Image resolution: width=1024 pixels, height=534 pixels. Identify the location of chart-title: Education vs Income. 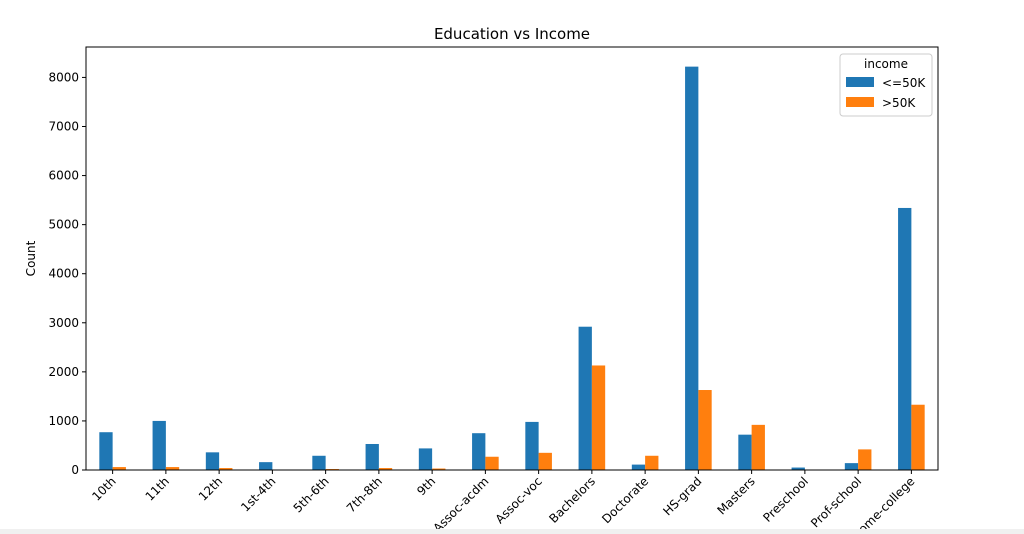
(512, 34).